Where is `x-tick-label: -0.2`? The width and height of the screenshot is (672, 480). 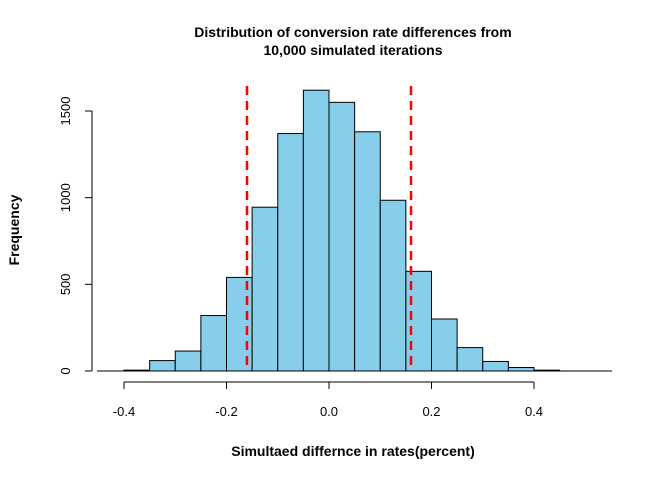 x-tick-label: -0.2 is located at coordinates (226, 411).